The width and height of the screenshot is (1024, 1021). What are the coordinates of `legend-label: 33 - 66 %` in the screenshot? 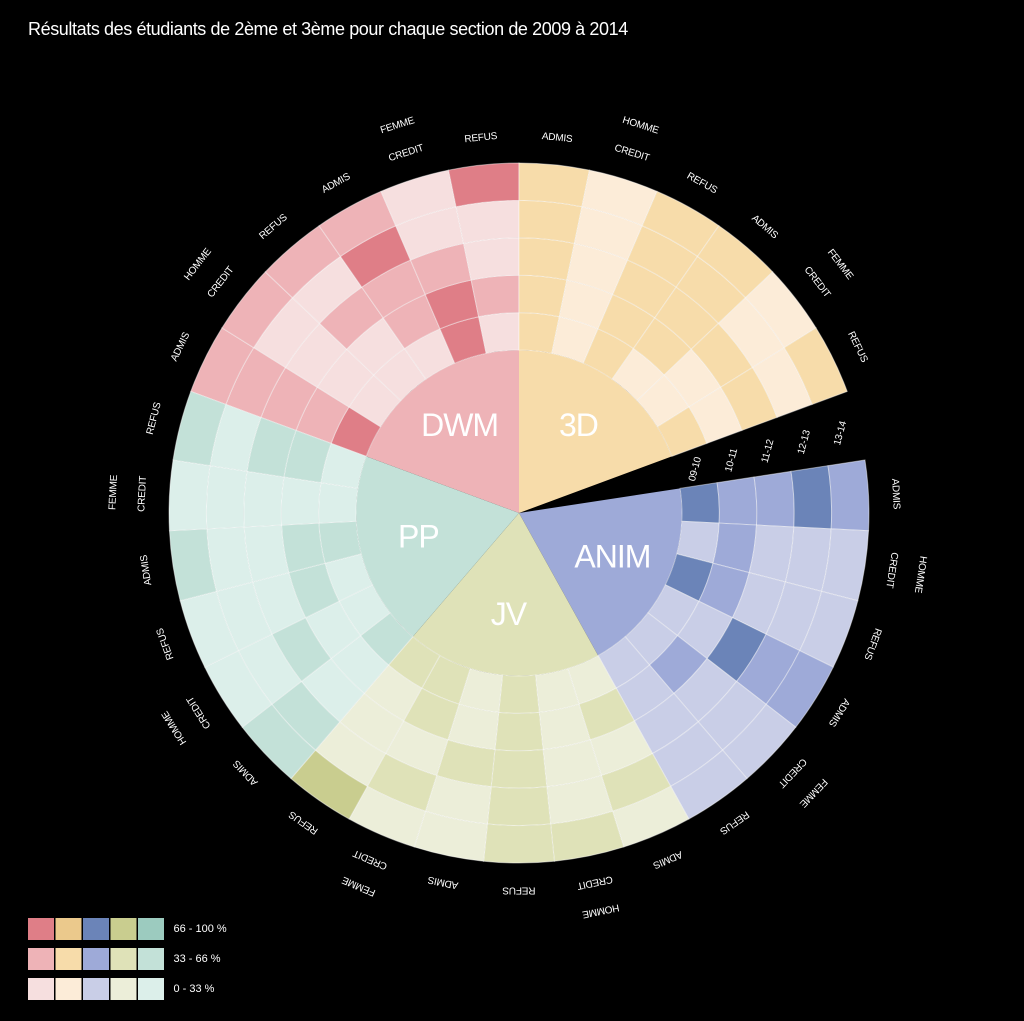 It's located at (197, 959).